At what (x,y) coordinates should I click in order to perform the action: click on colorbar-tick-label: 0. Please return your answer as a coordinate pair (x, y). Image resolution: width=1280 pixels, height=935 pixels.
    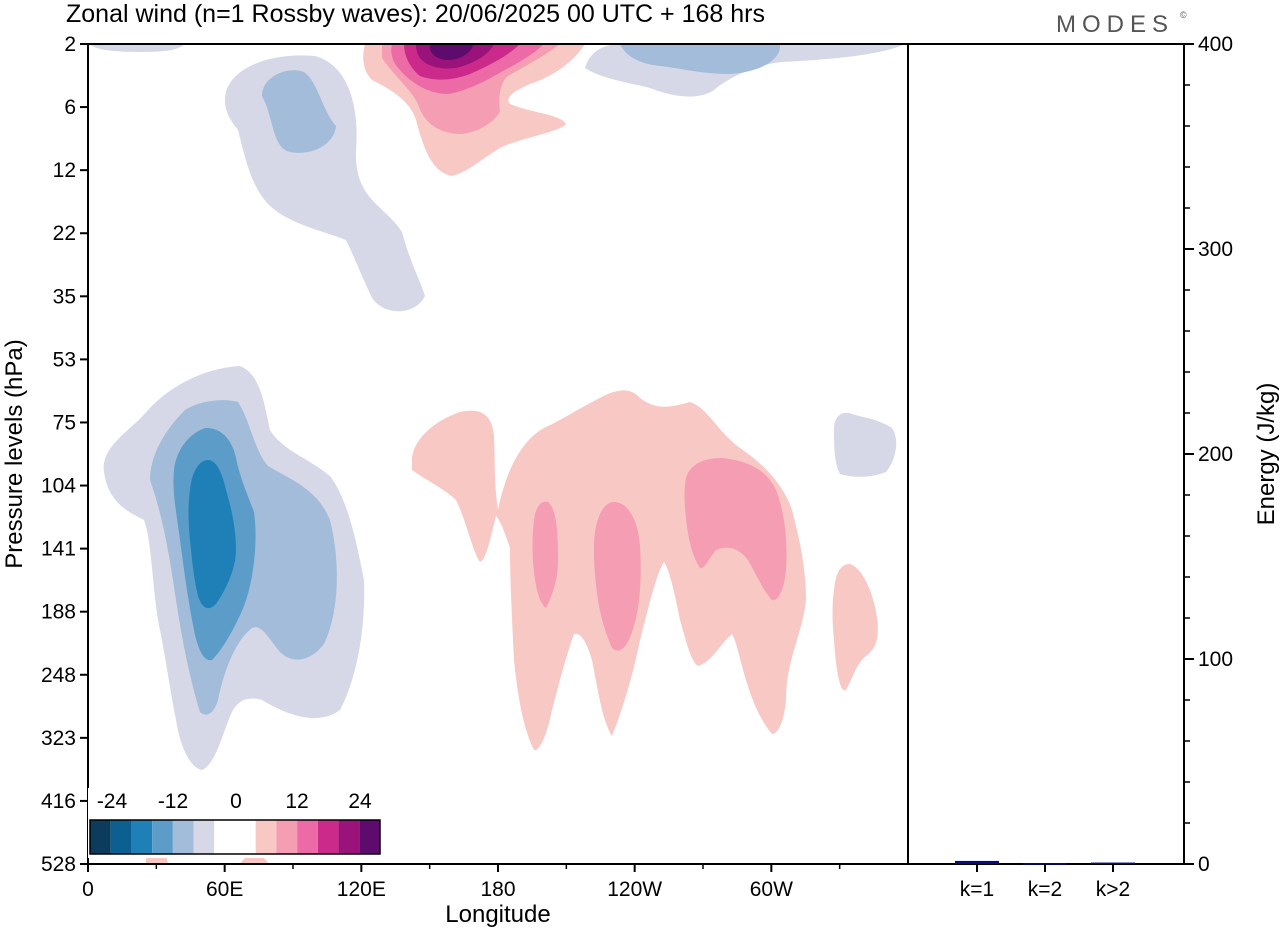
    Looking at the image, I should click on (236, 801).